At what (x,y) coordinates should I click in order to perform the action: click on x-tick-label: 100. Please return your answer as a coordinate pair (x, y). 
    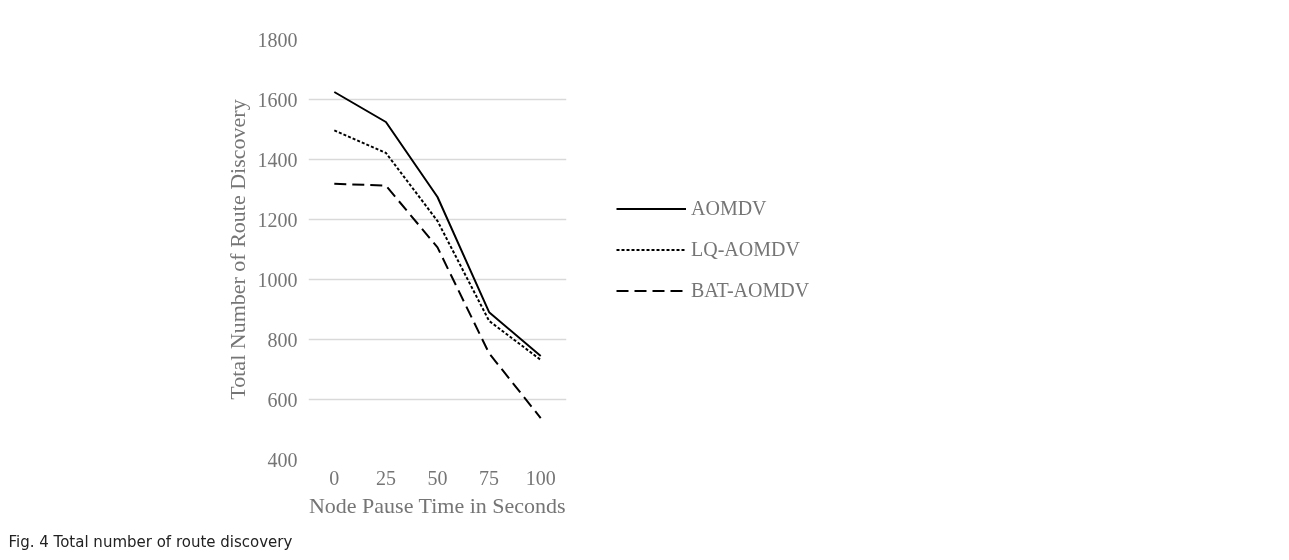
    Looking at the image, I should click on (540, 477).